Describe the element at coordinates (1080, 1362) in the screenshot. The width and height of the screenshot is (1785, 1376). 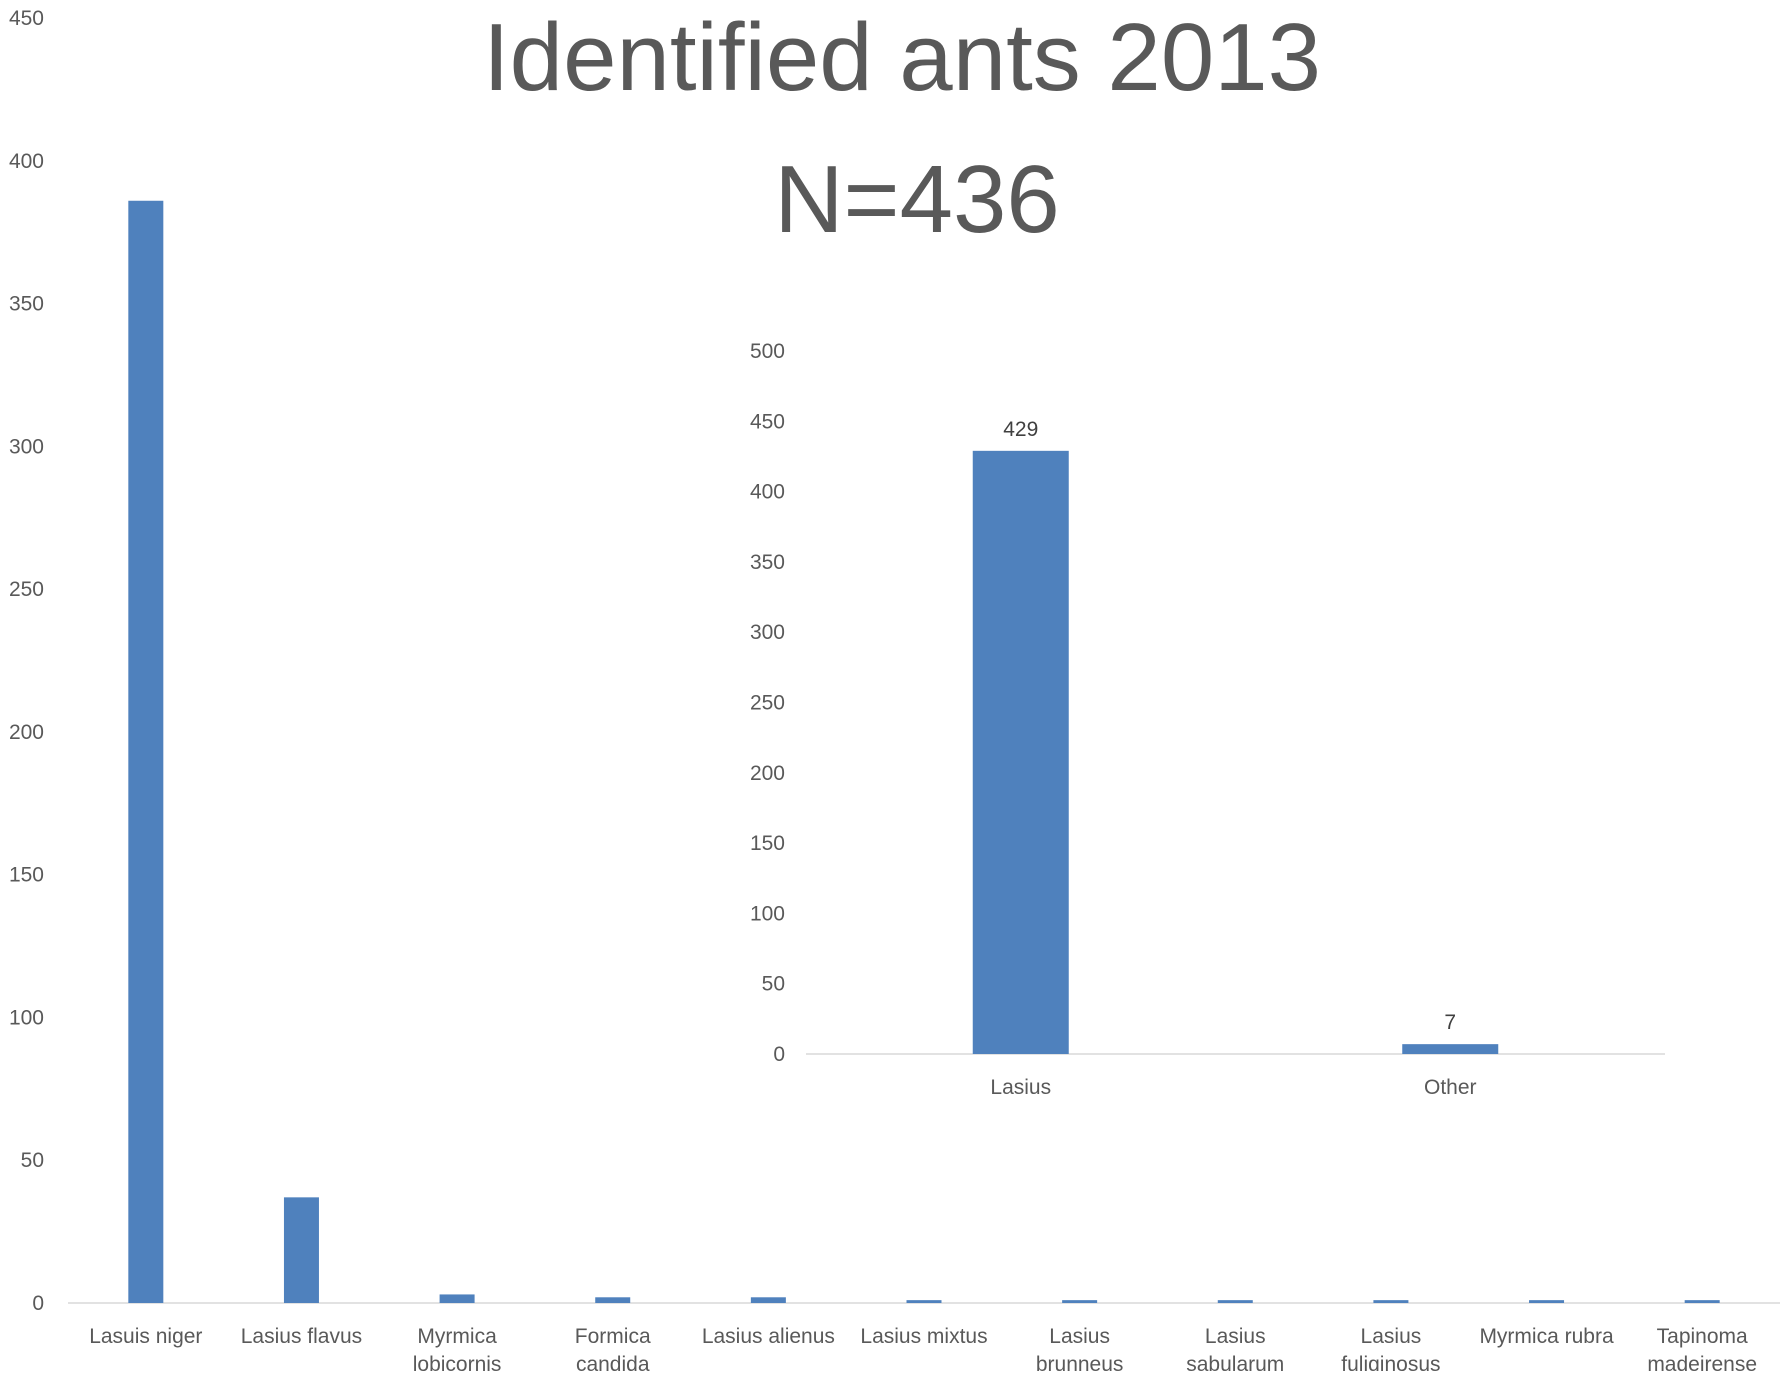
I see `main-category-label-6-line-1: brunneus` at that location.